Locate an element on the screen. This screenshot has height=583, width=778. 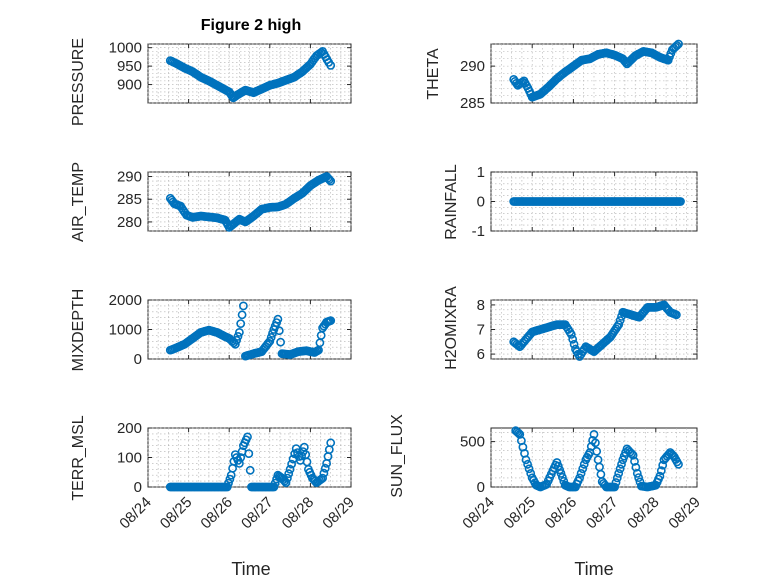
axes-terr-msl: 08/24 08/25 08/26 08/27 08/28 08/29 0 100 200 is located at coordinates (237, 476).